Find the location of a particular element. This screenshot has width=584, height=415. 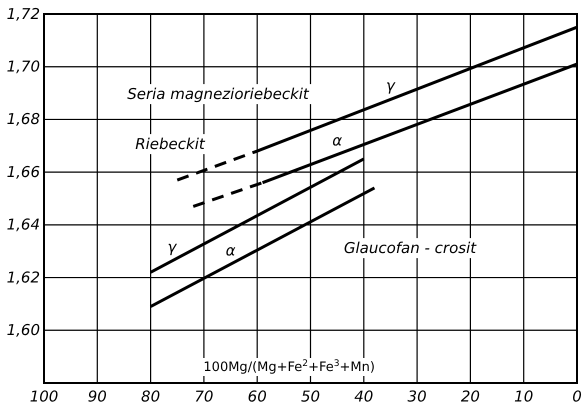

x-tick-label: 70 is located at coordinates (204, 397).